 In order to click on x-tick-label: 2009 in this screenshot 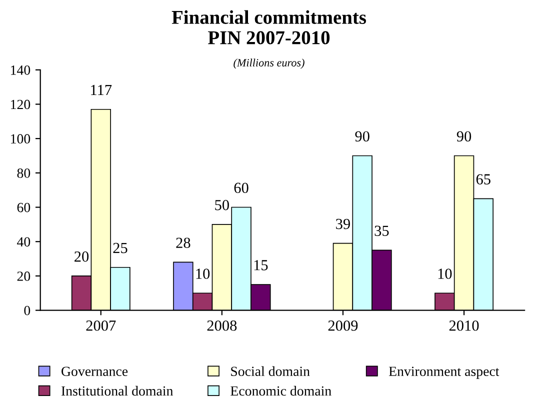, I will do `click(343, 325)`.